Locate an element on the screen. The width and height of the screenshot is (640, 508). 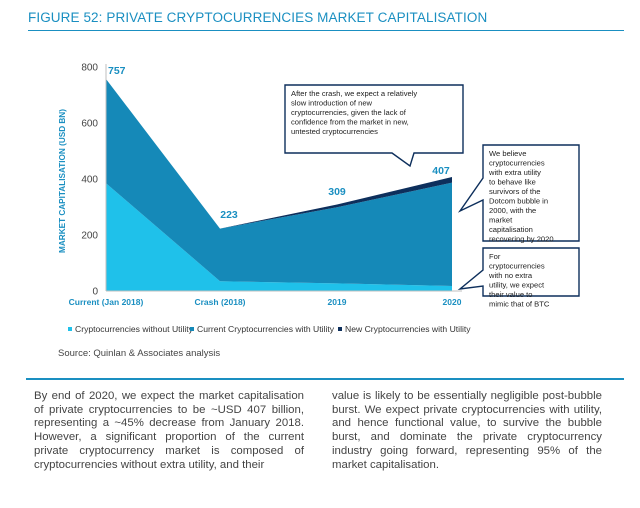
callout-new-crypto-line: untested cryptocurrencies is located at coordinates (334, 131).